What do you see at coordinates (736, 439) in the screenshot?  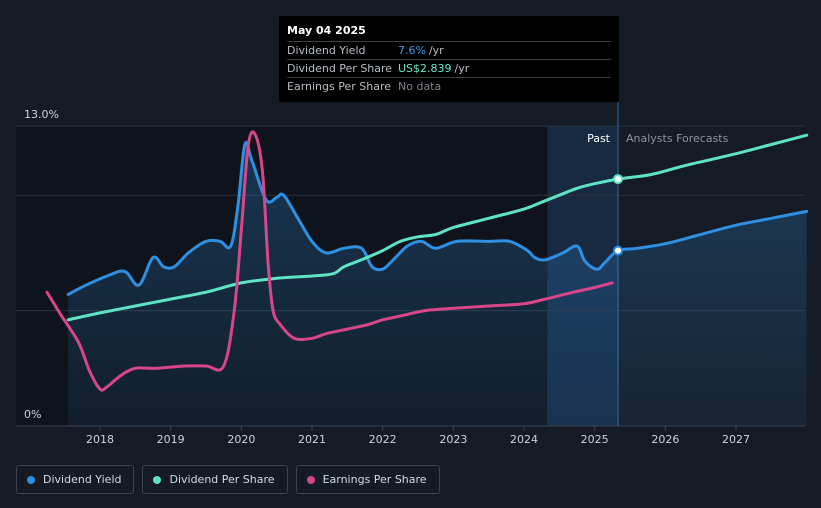 I see `x-tick-label: 2027` at bounding box center [736, 439].